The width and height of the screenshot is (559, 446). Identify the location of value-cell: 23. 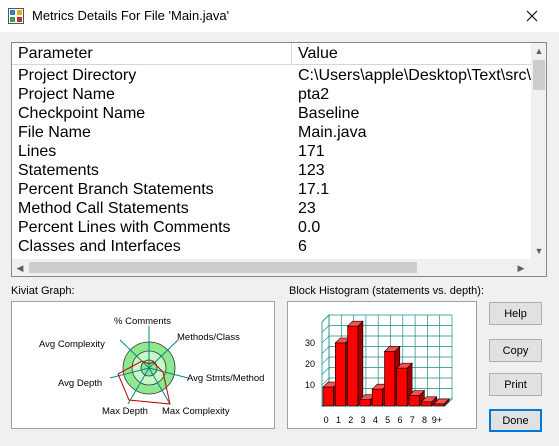
(307, 208).